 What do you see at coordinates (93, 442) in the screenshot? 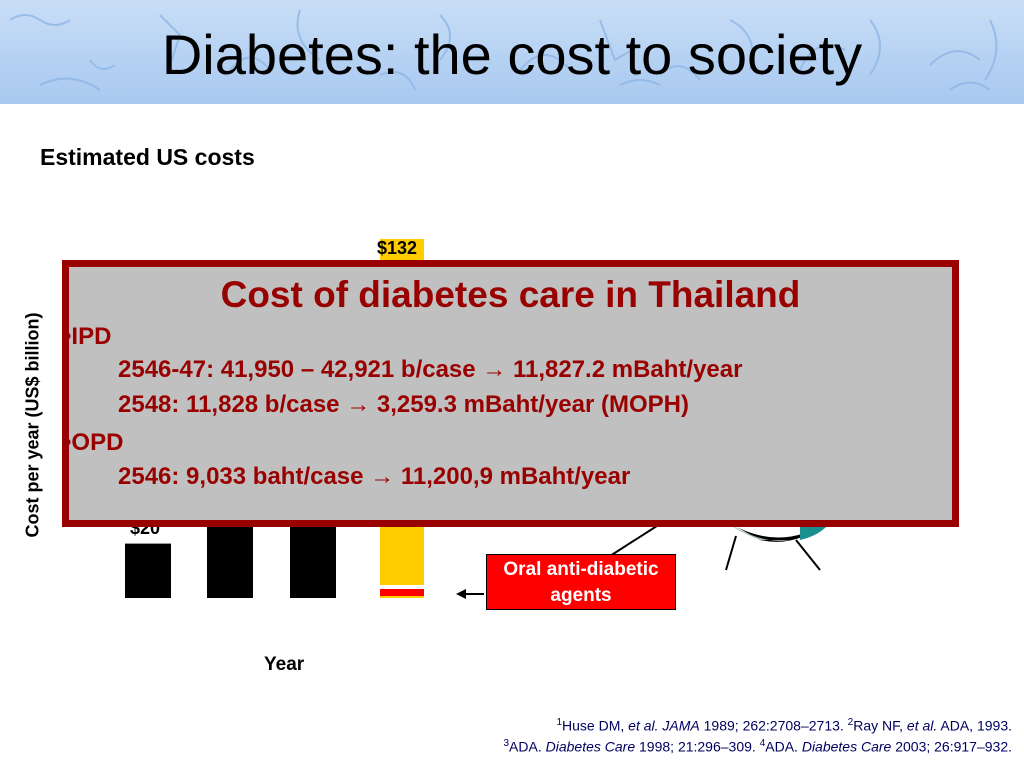
I see `opd-heading: •OPD` at bounding box center [93, 442].